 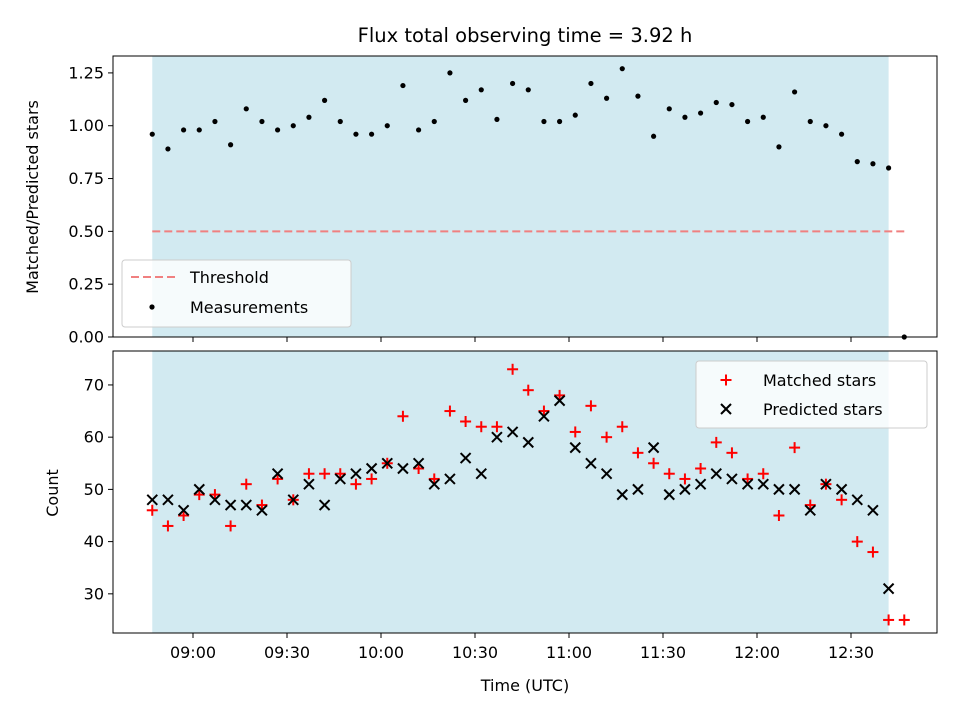 I want to click on top-legend: Threshold Measurements, so click(x=236, y=293).